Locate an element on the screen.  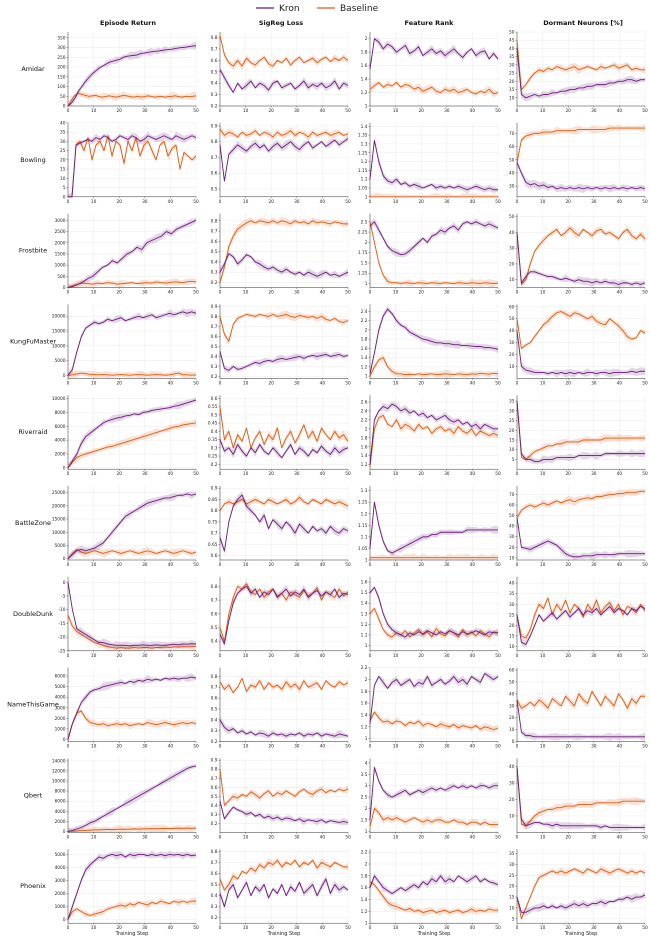
y-tick-label: 1000 is located at coordinates (60, 729).